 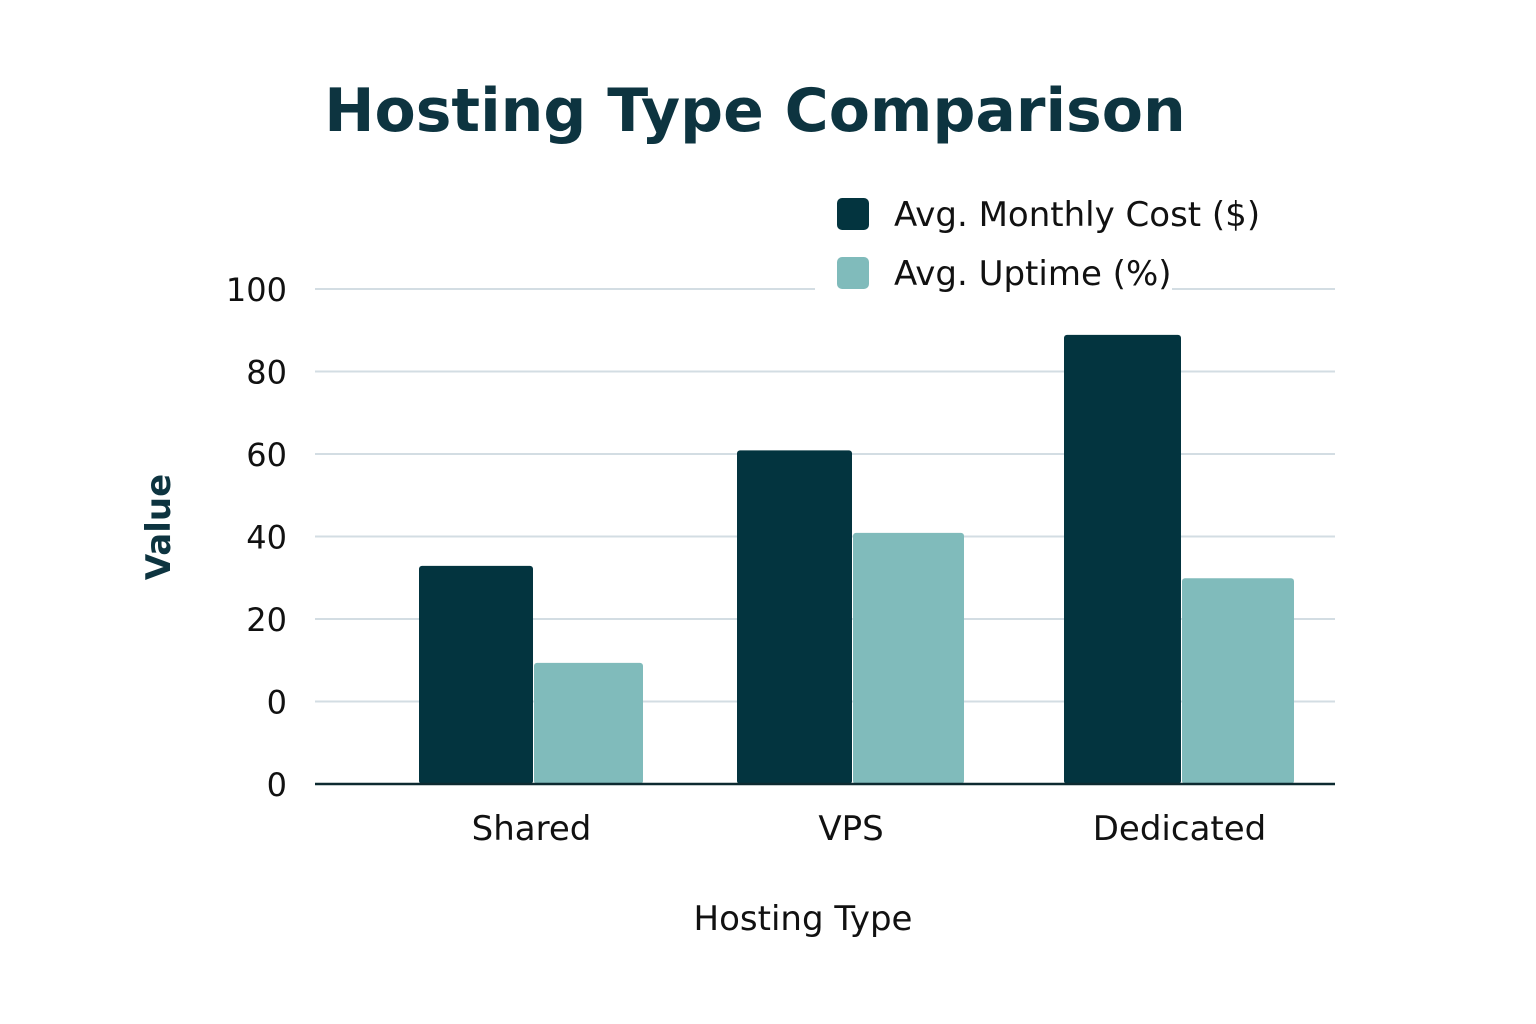 I want to click on y-tick-label: 100, so click(x=256, y=290).